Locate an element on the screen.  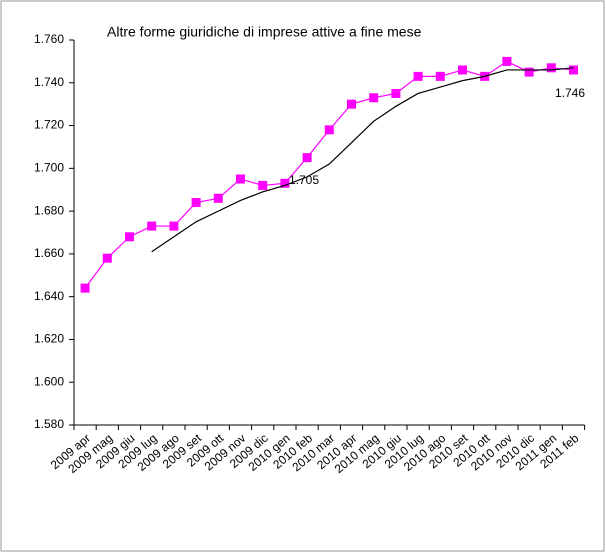
y-tick-label: 1.700 is located at coordinates (49, 168).